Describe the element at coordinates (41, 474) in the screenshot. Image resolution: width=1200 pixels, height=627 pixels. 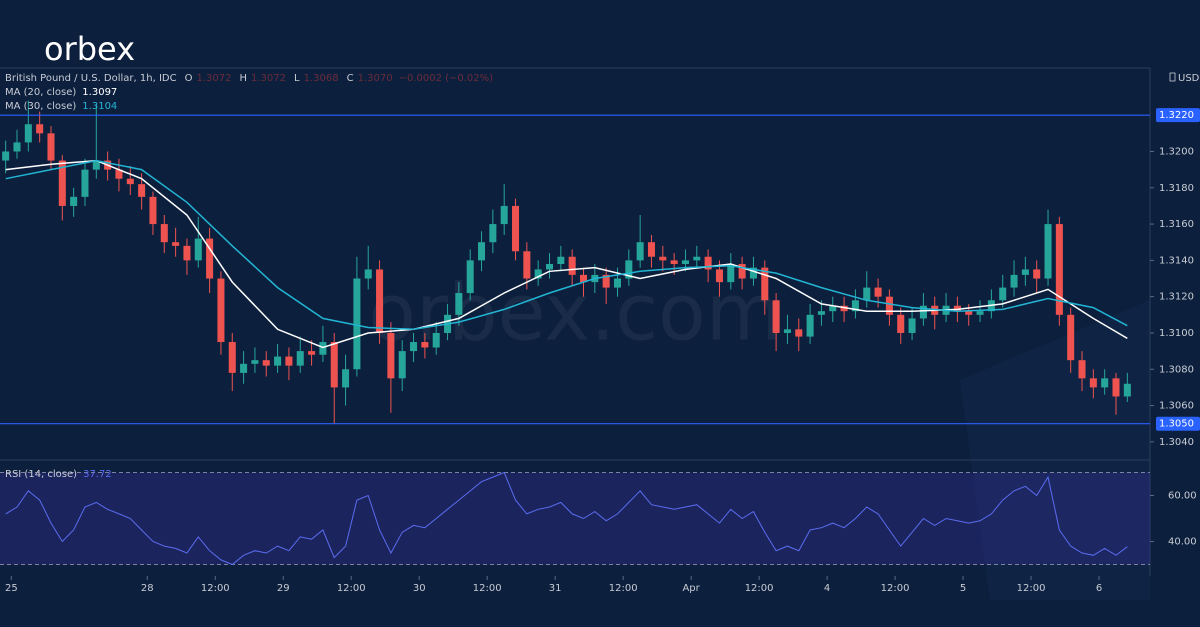
I see `rsi-legend-name: RSI (14, close)` at that location.